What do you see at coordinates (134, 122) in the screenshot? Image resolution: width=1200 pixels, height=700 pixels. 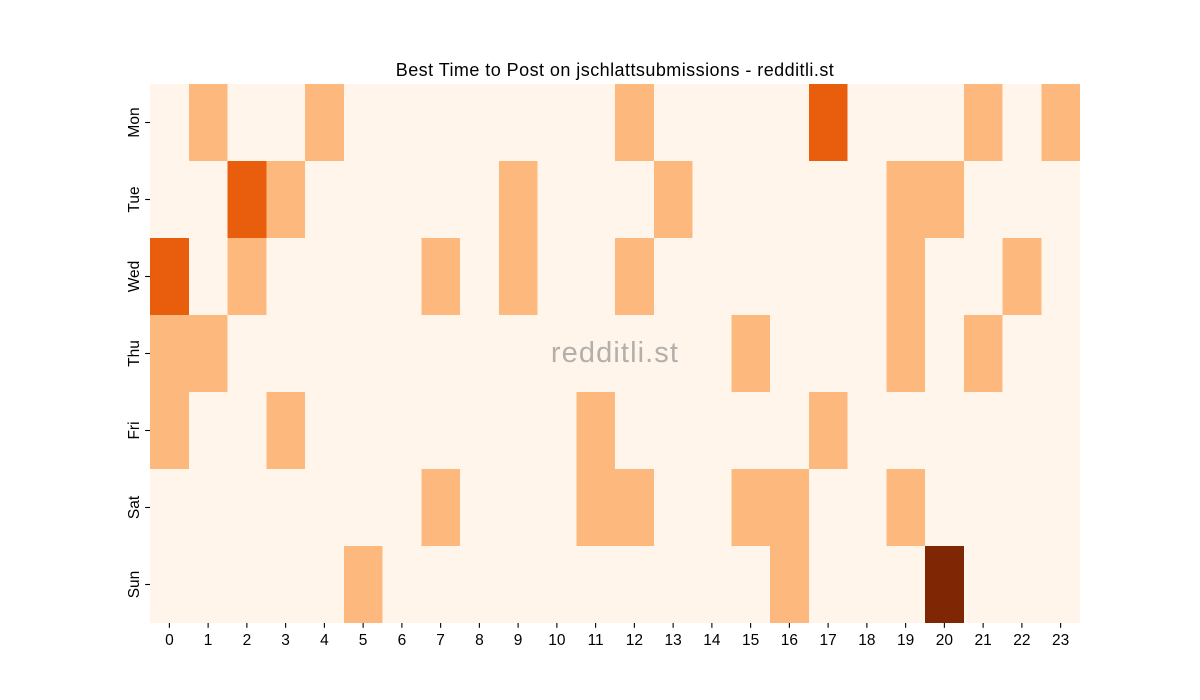 I see `svg-text: Mon` at bounding box center [134, 122].